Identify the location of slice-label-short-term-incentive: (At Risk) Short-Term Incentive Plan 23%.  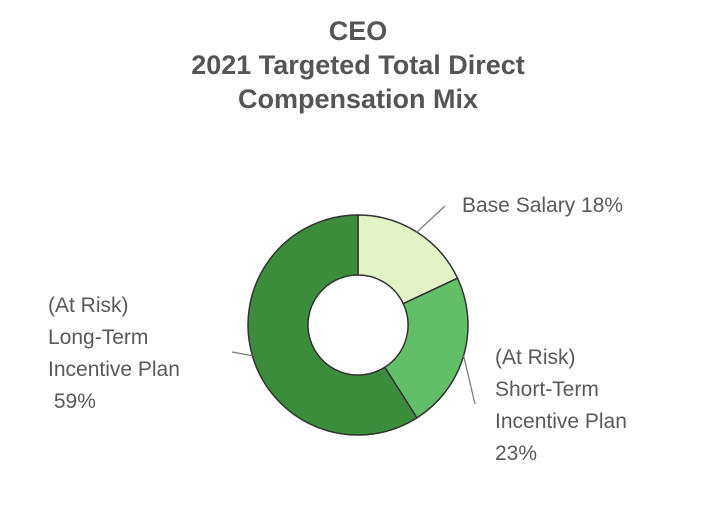
(561, 406).